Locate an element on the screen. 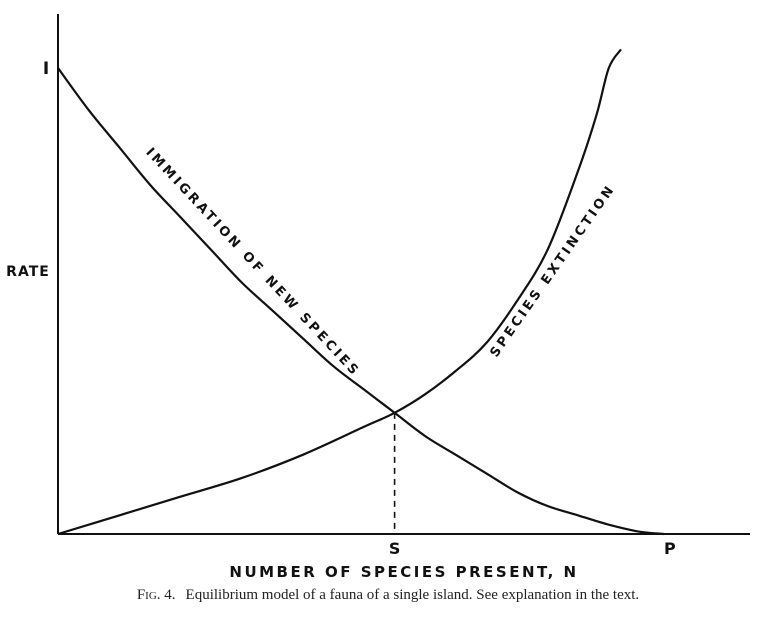 Image resolution: width=776 pixels, height=635 pixels. caption-label: Fig. 4. is located at coordinates (156, 595).